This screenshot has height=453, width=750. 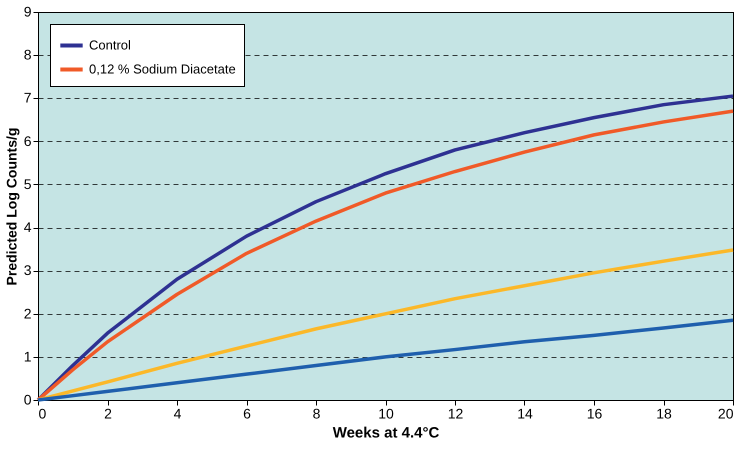 I want to click on x-tick-label: 14, so click(x=525, y=414).